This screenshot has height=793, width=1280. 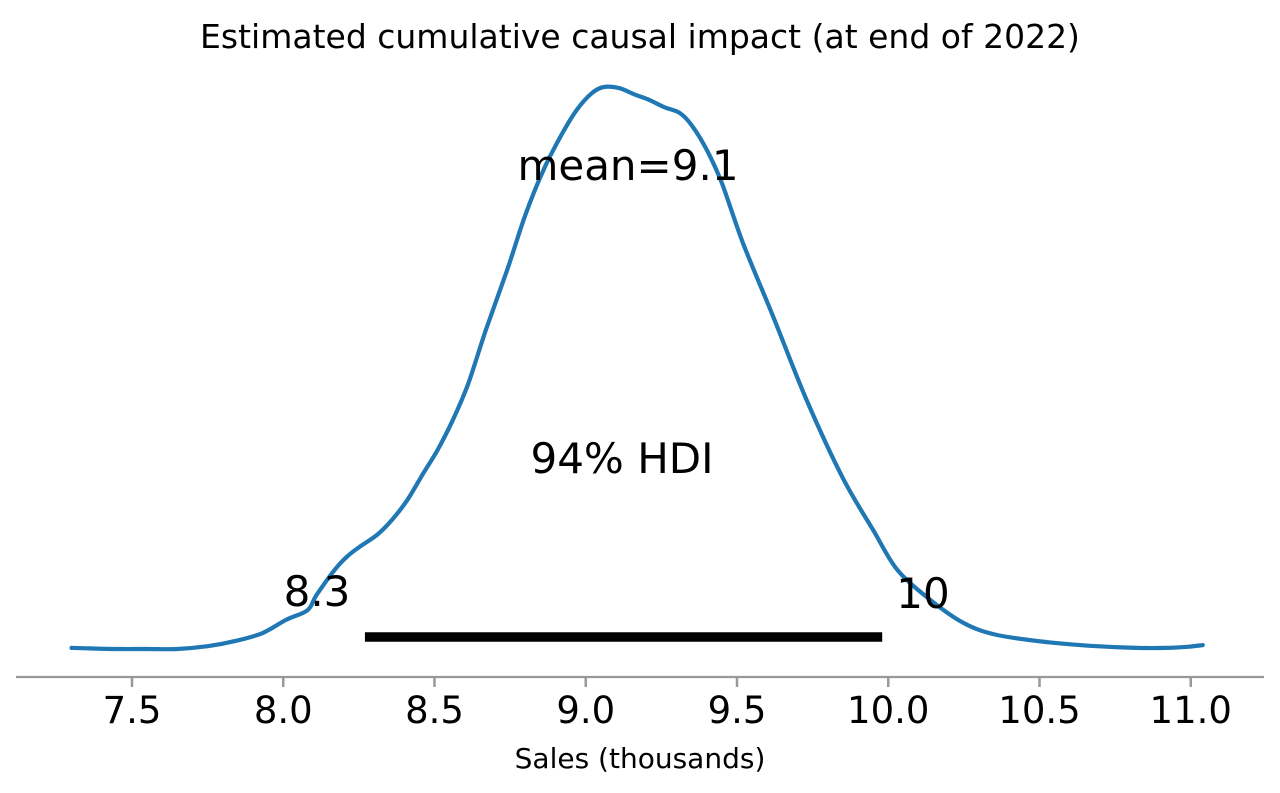 I want to click on x-tick-label: 9.5, so click(x=737, y=710).